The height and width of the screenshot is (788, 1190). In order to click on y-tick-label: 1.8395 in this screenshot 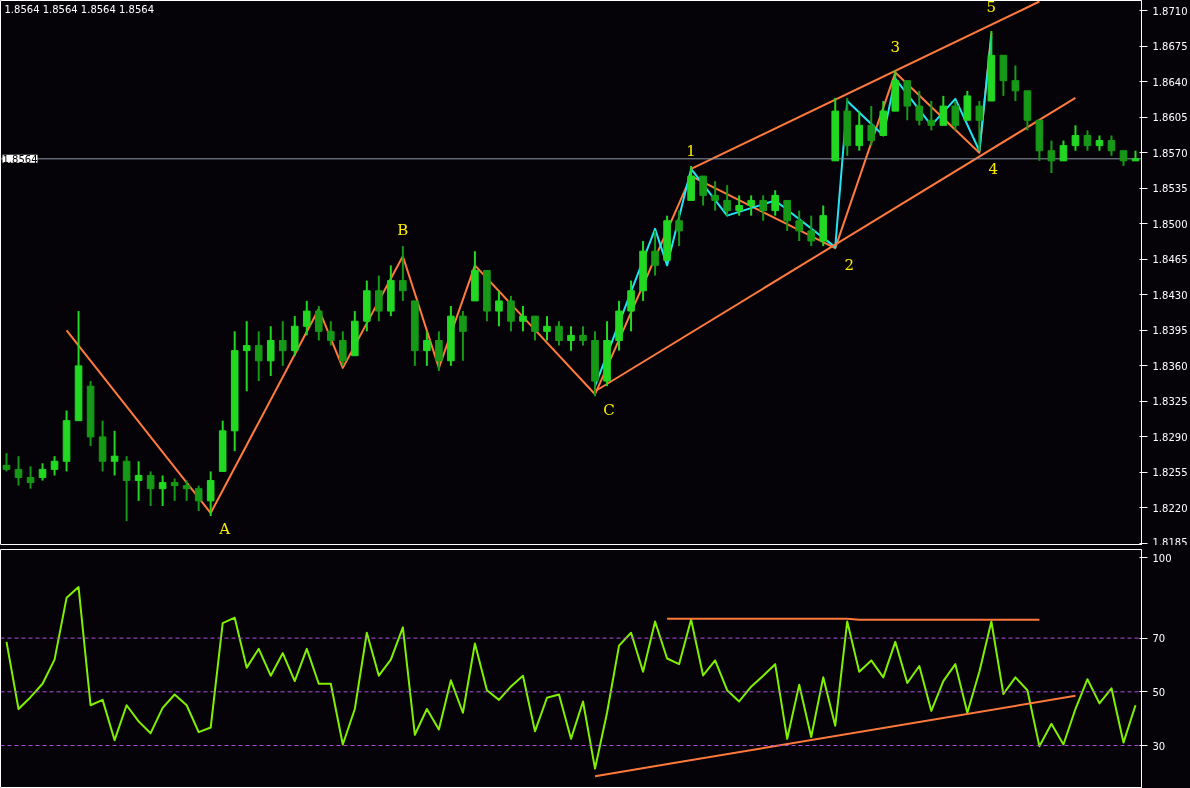, I will do `click(1170, 331)`.